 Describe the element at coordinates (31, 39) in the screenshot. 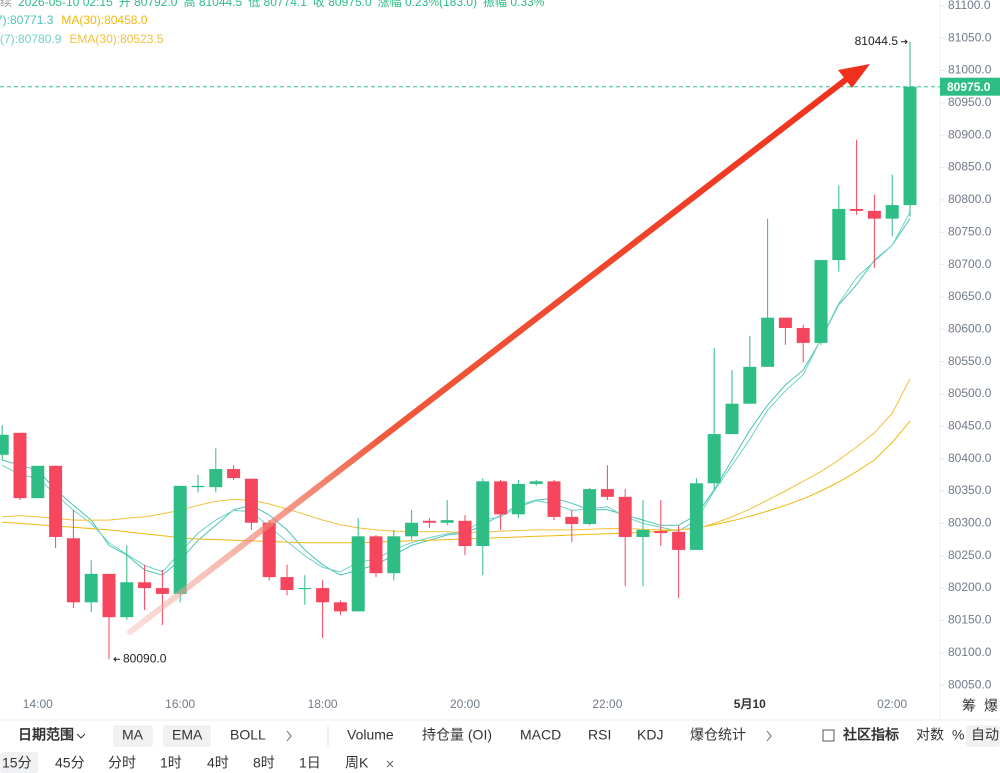

I see `indicator-legend: EMA(7):80780.9` at that location.